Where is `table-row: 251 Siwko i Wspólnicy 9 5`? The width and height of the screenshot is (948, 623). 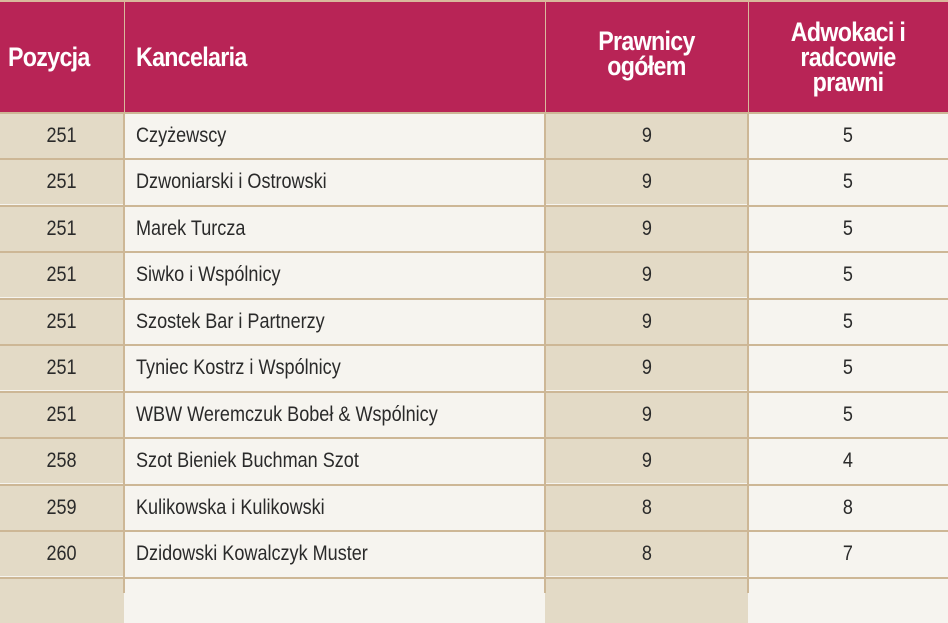 table-row: 251 Siwko i Wspólnicy 9 5 is located at coordinates (474, 274).